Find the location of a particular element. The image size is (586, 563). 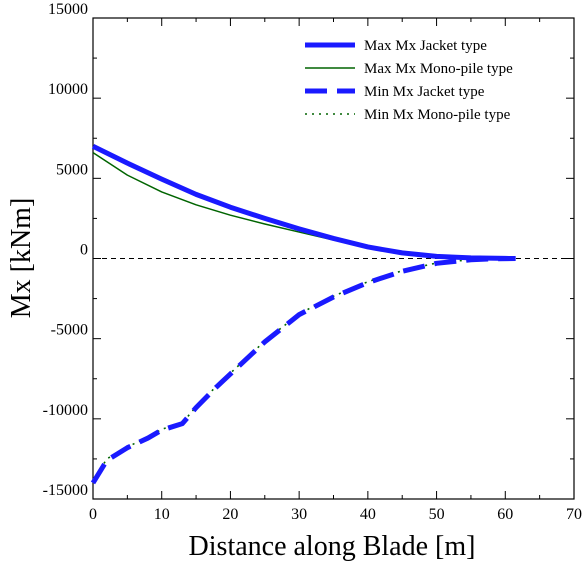

x-tick-label: 30 is located at coordinates (299, 514).